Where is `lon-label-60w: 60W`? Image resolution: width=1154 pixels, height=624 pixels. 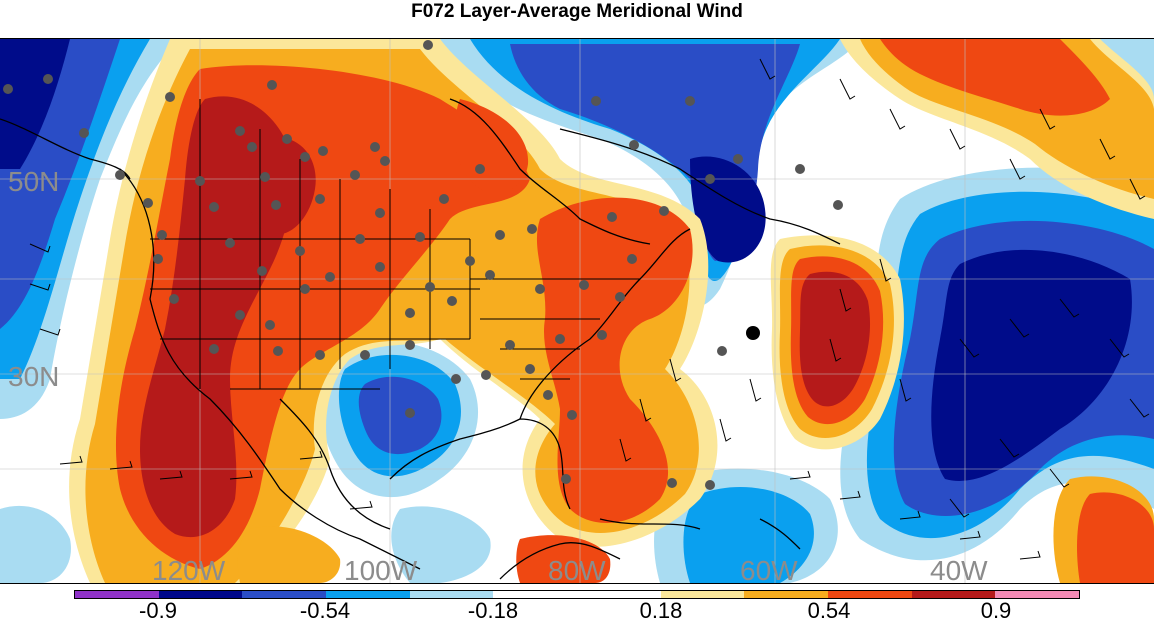
lon-label-60w: 60W is located at coordinates (769, 569).